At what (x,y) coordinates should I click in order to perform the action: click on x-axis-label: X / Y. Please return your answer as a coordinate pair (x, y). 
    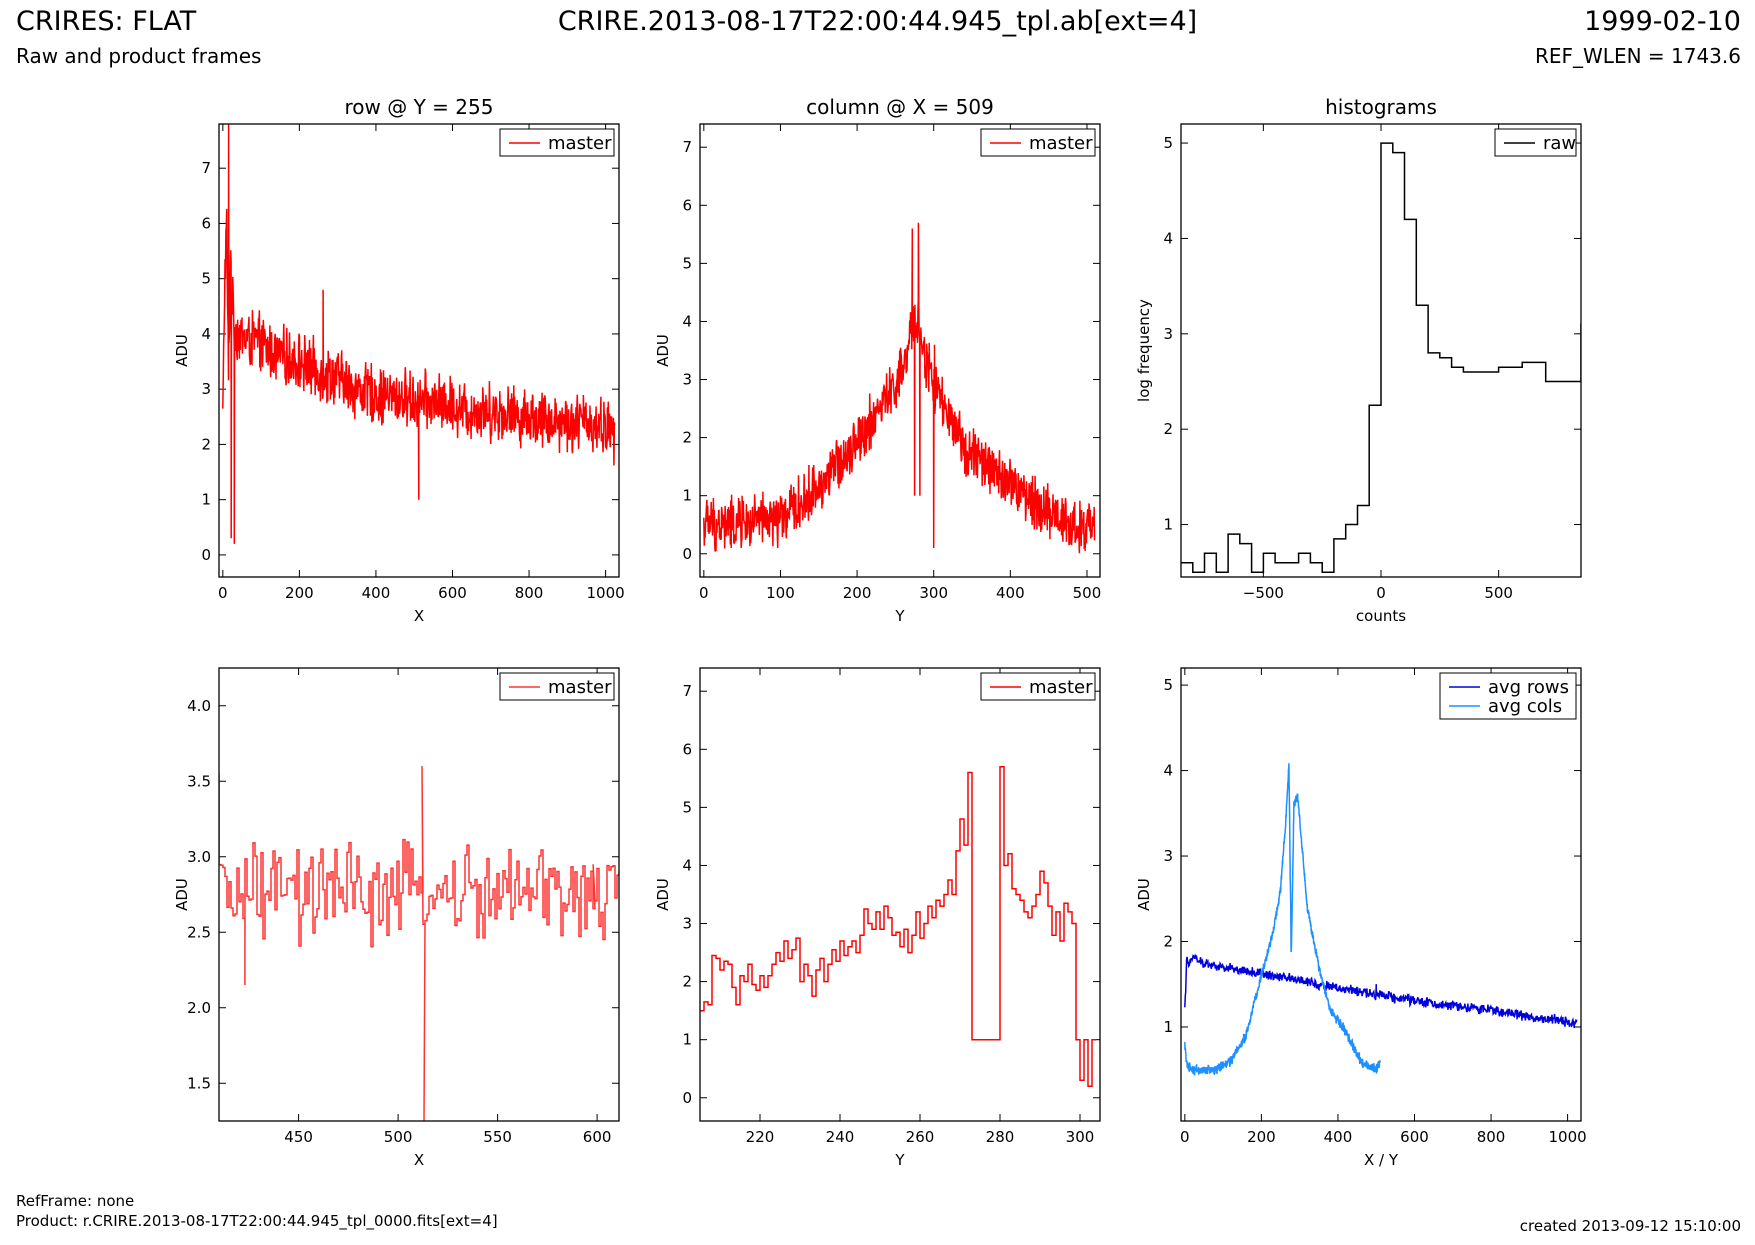
    Looking at the image, I should click on (1381, 1160).